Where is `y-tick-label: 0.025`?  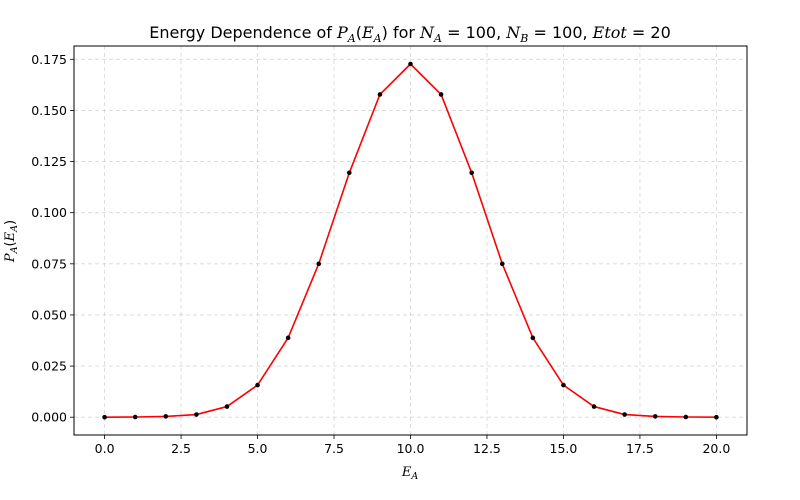
y-tick-label: 0.025 is located at coordinates (49, 366).